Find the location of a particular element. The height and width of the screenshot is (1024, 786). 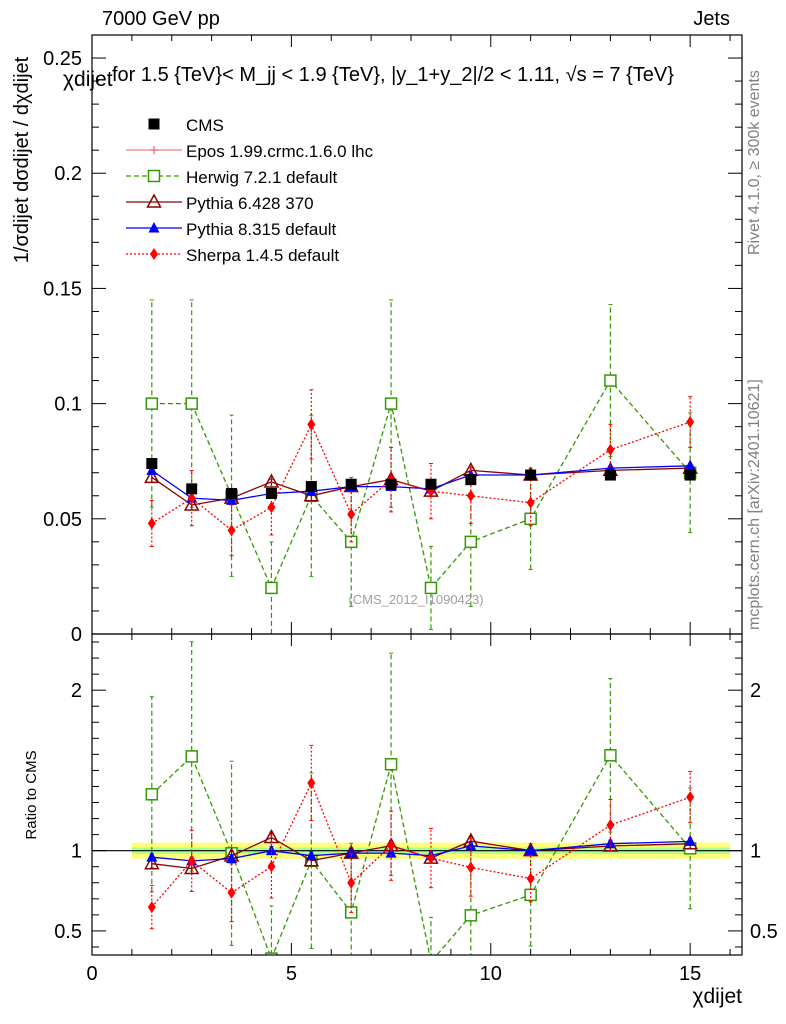

legend-entry: CMS is located at coordinates (186, 125).